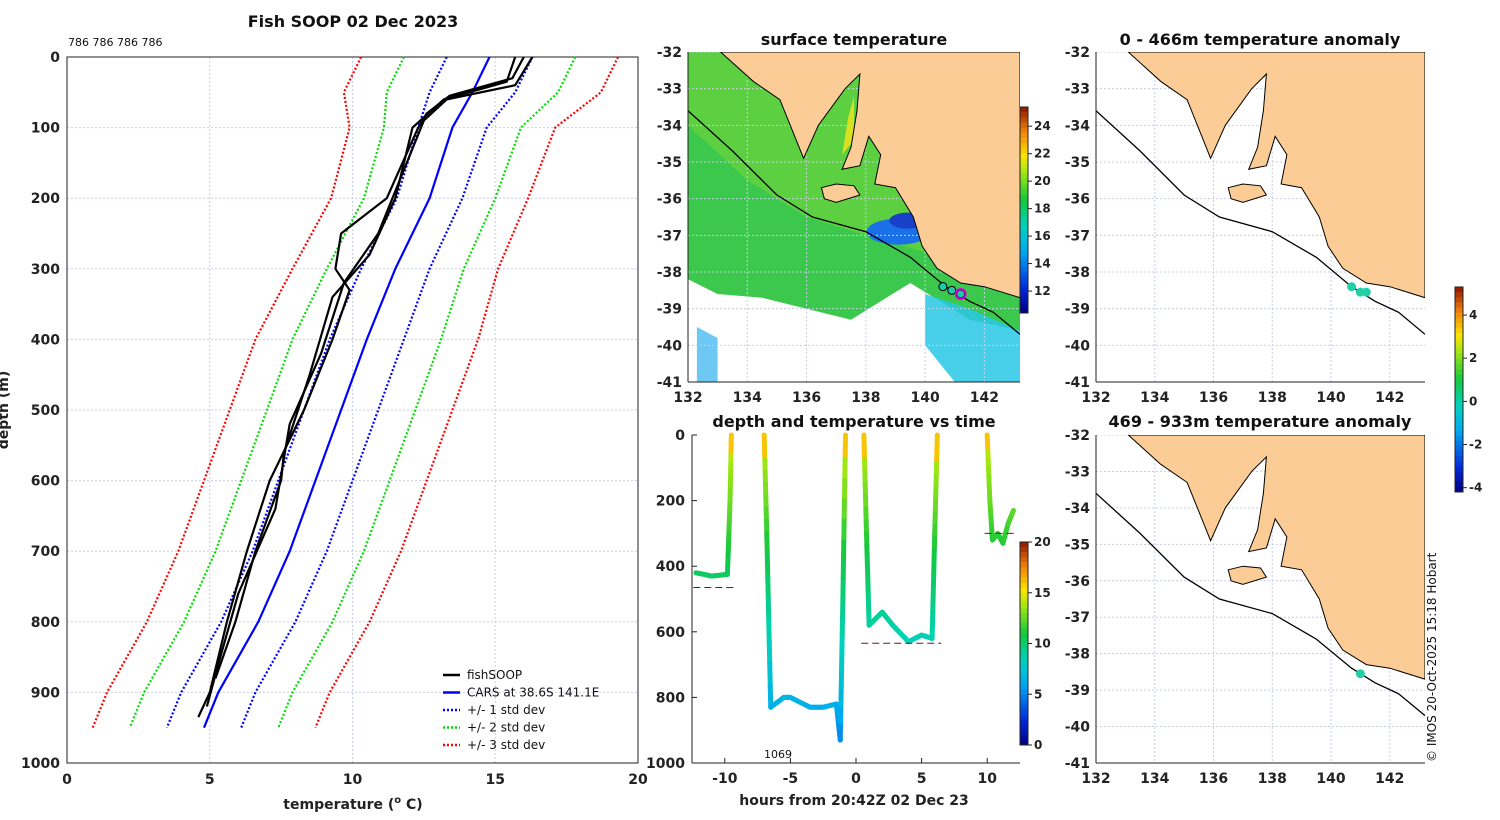 The image size is (1500, 820). I want to click on lat-tick-label: -33, so click(1077, 90).